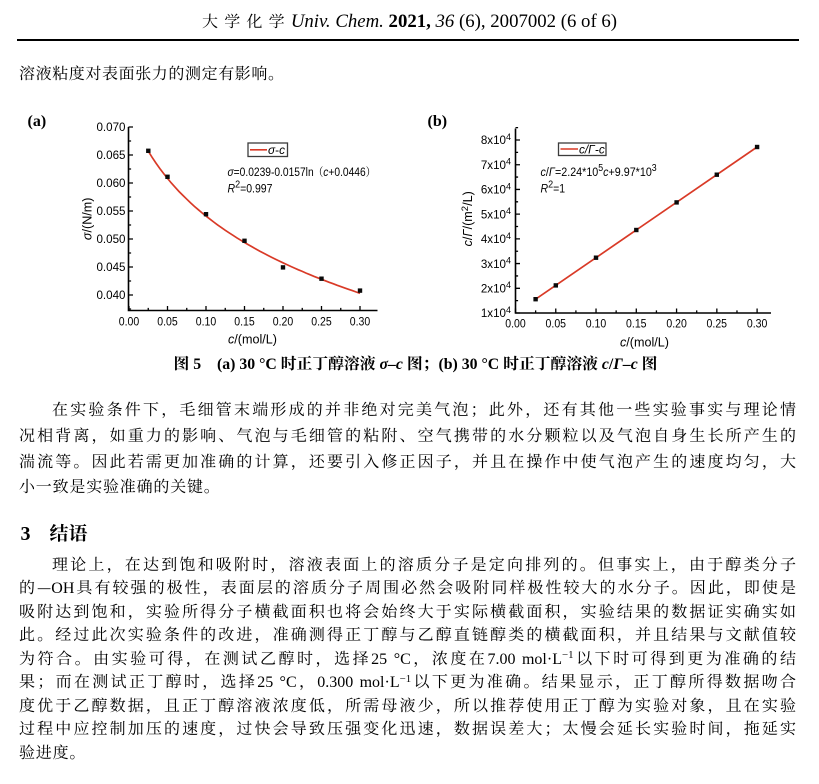 Image resolution: width=819 pixels, height=784 pixels. What do you see at coordinates (110, 295) in the screenshot?
I see `svg-text: 0.040` at bounding box center [110, 295].